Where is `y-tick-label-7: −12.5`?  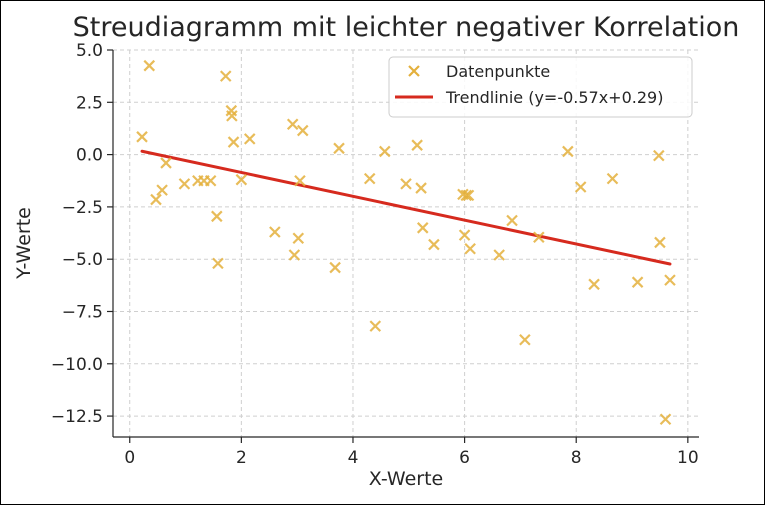
y-tick-label-7: −12.5 is located at coordinates (77, 417).